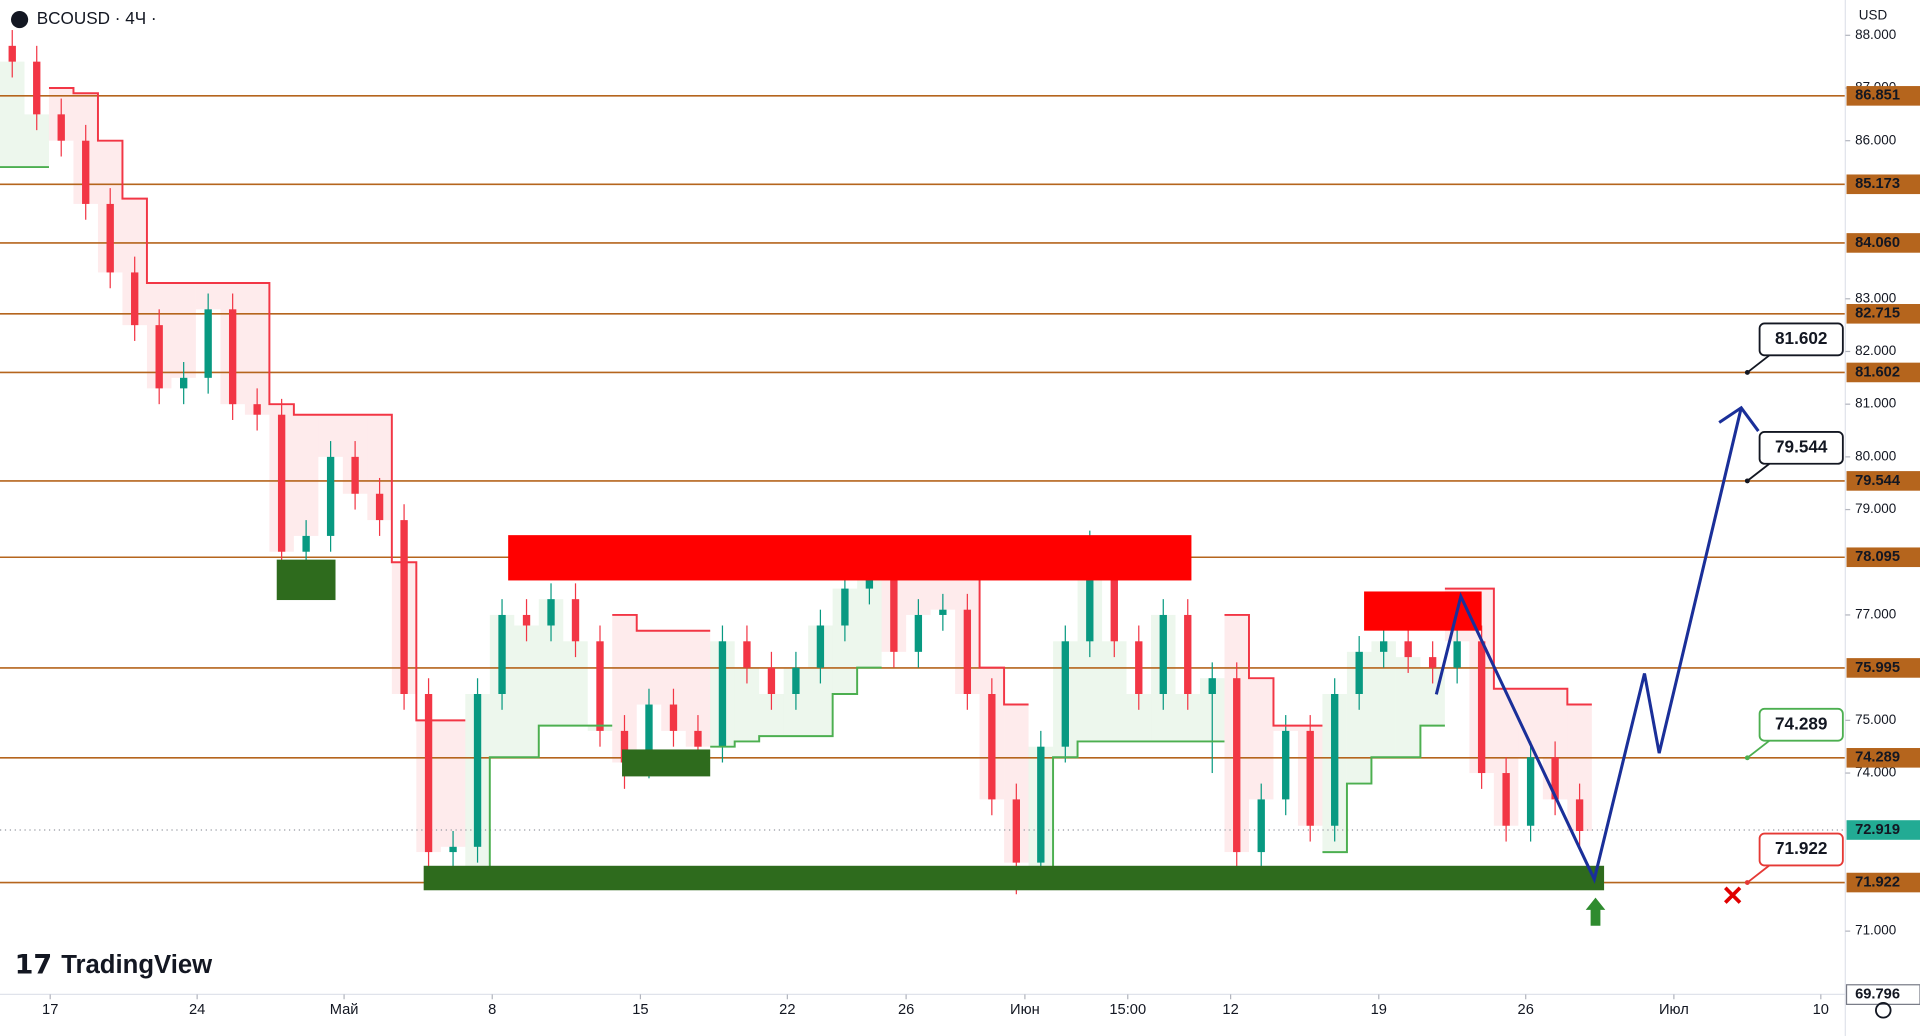 Image resolution: width=1920 pixels, height=1036 pixels. What do you see at coordinates (20, 20) in the screenshot?
I see `symbol-icon` at bounding box center [20, 20].